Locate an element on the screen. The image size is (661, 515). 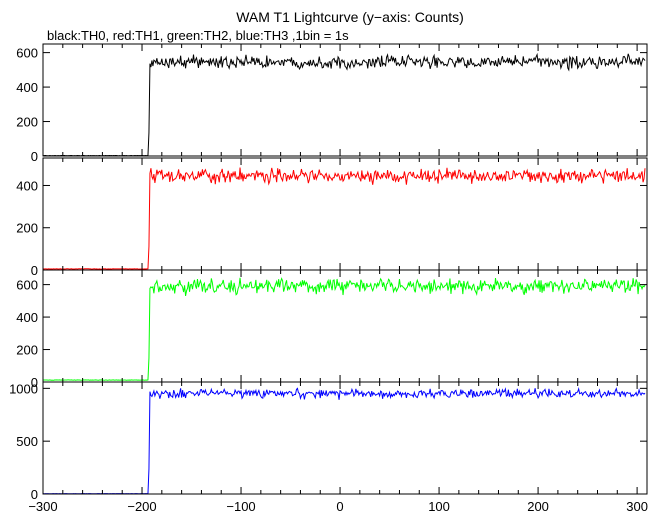
x-tick-label: 300 is located at coordinates (637, 506).